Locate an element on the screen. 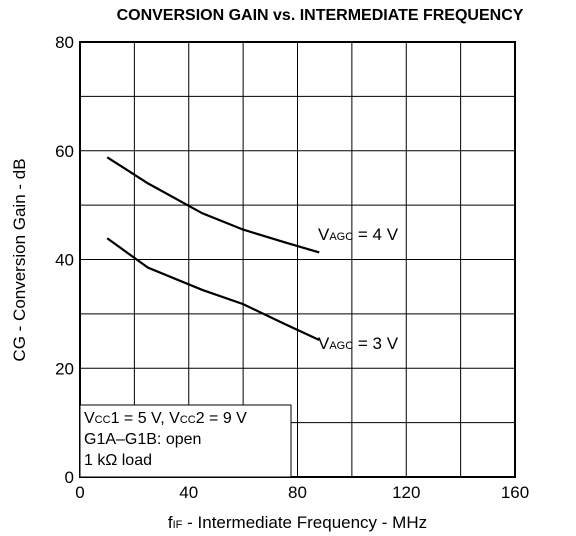 This screenshot has width=576, height=536. text-part: 1 kΩ load is located at coordinates (118, 460).